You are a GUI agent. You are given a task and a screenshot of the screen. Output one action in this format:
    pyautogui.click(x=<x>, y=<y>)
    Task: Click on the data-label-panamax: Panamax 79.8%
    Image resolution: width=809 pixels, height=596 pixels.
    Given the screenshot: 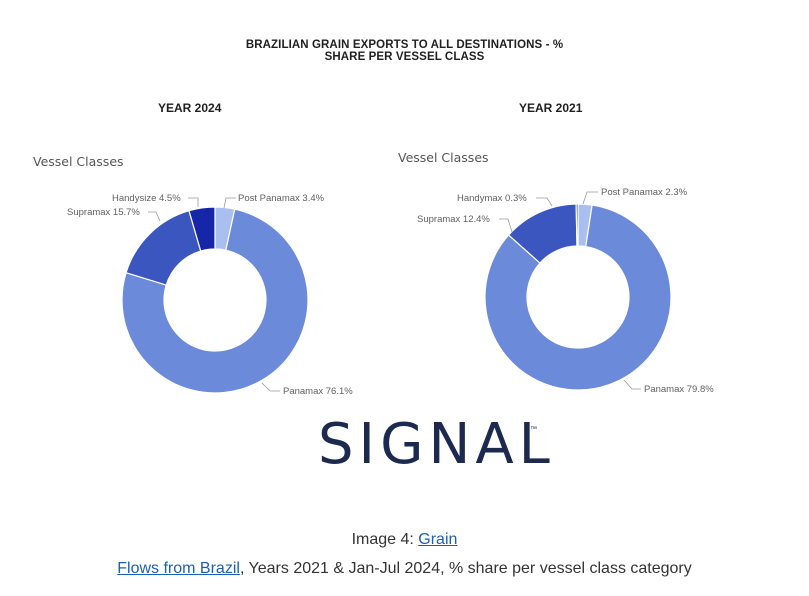 What is the action you would take?
    pyautogui.click(x=679, y=389)
    